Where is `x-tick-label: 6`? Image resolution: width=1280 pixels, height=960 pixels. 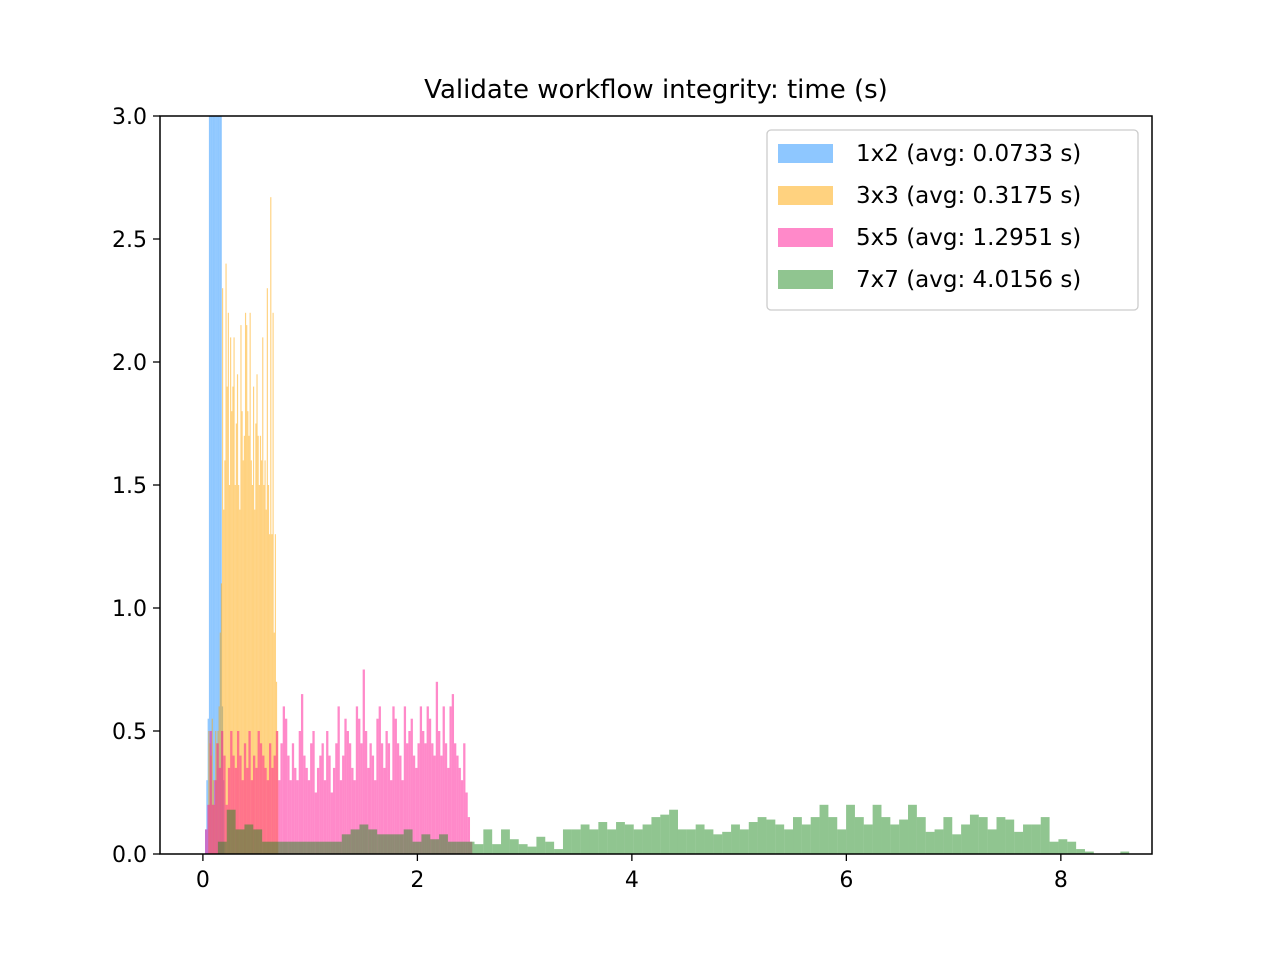 x-tick-label: 6 is located at coordinates (846, 880).